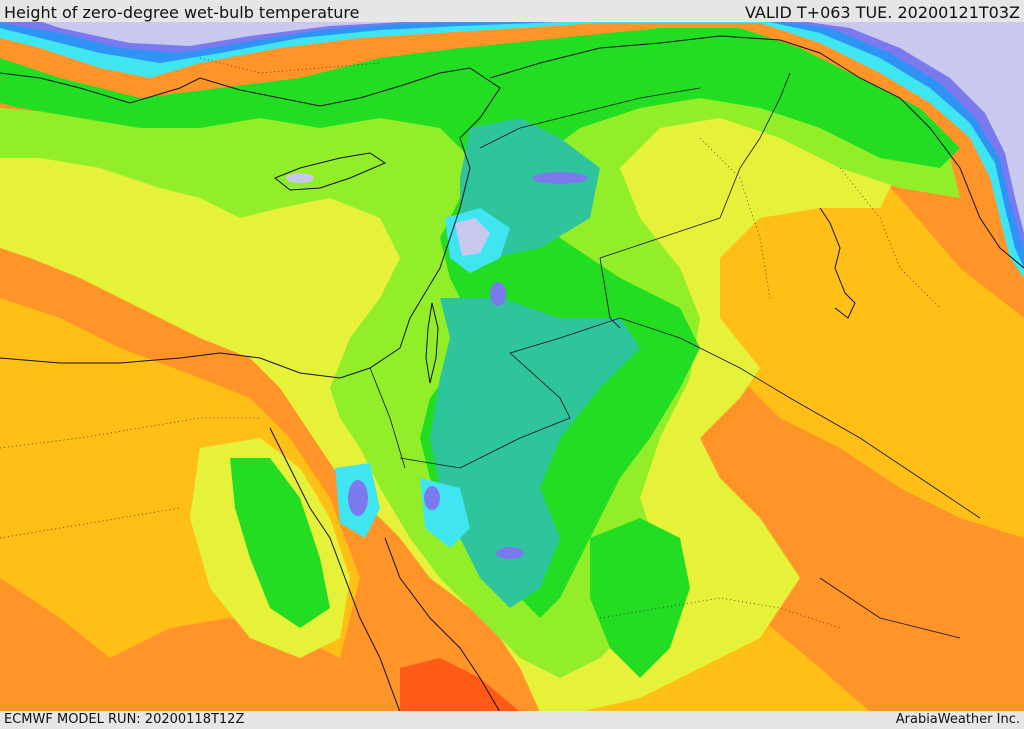 This screenshot has width=1024, height=729. Describe the element at coordinates (290, 65) in the screenshot. I see `admin-turkey` at that location.